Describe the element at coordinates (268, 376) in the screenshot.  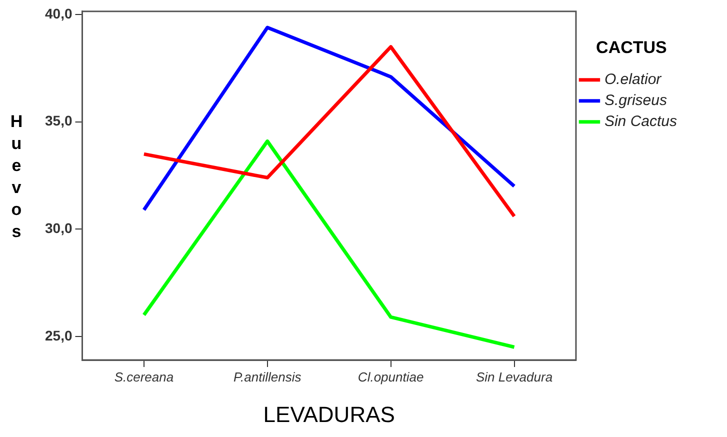
I see `x-tick-label: P.antillensis` at that location.